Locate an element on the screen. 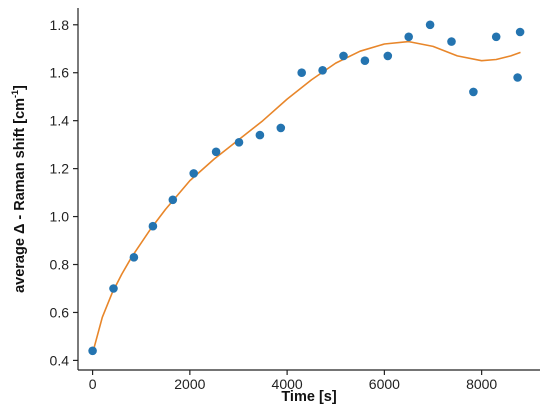  x-tick-label: 8000 is located at coordinates (481, 384).